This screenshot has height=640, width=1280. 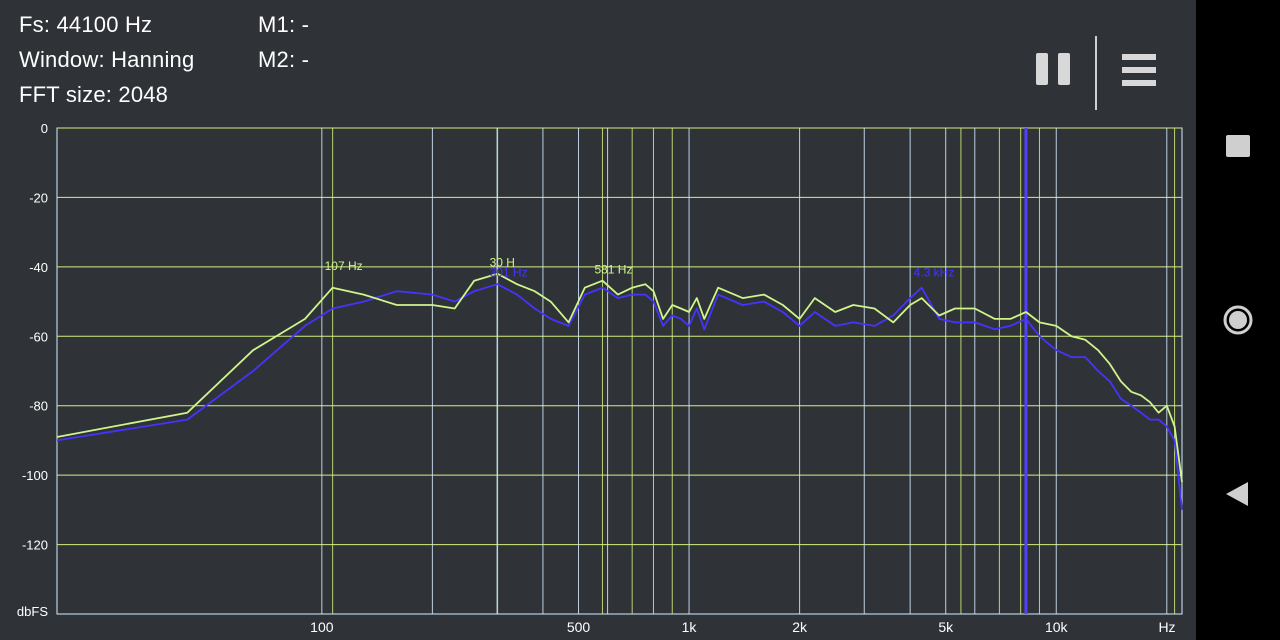 I want to click on y-tick-label: -100, so click(x=35, y=475).